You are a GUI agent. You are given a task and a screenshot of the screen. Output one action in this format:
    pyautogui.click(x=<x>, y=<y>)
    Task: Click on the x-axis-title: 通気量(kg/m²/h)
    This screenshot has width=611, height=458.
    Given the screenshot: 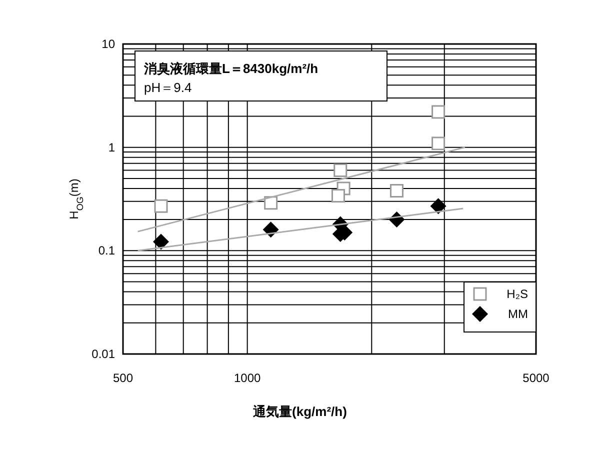 What is the action you would take?
    pyautogui.click(x=299, y=411)
    